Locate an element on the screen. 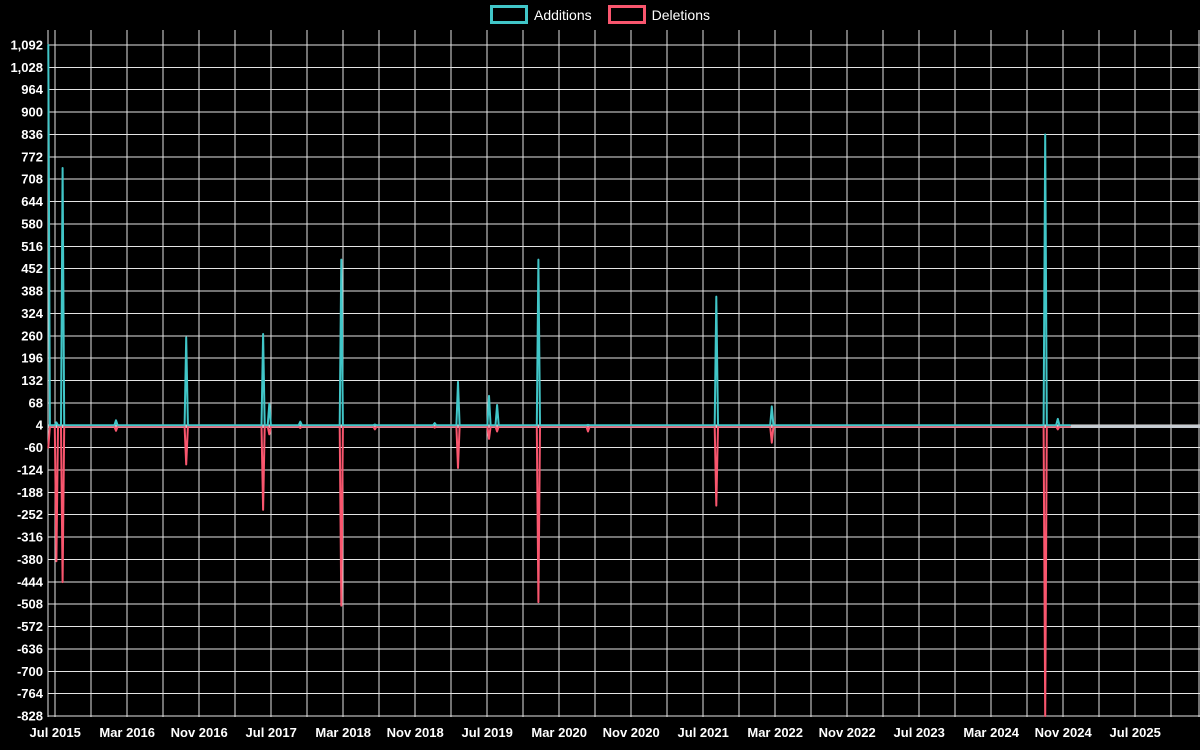  svg-text: Jul 2017 is located at coordinates (271, 732).